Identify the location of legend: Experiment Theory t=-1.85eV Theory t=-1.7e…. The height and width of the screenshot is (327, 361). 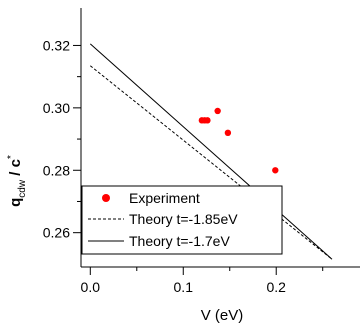
(182, 220).